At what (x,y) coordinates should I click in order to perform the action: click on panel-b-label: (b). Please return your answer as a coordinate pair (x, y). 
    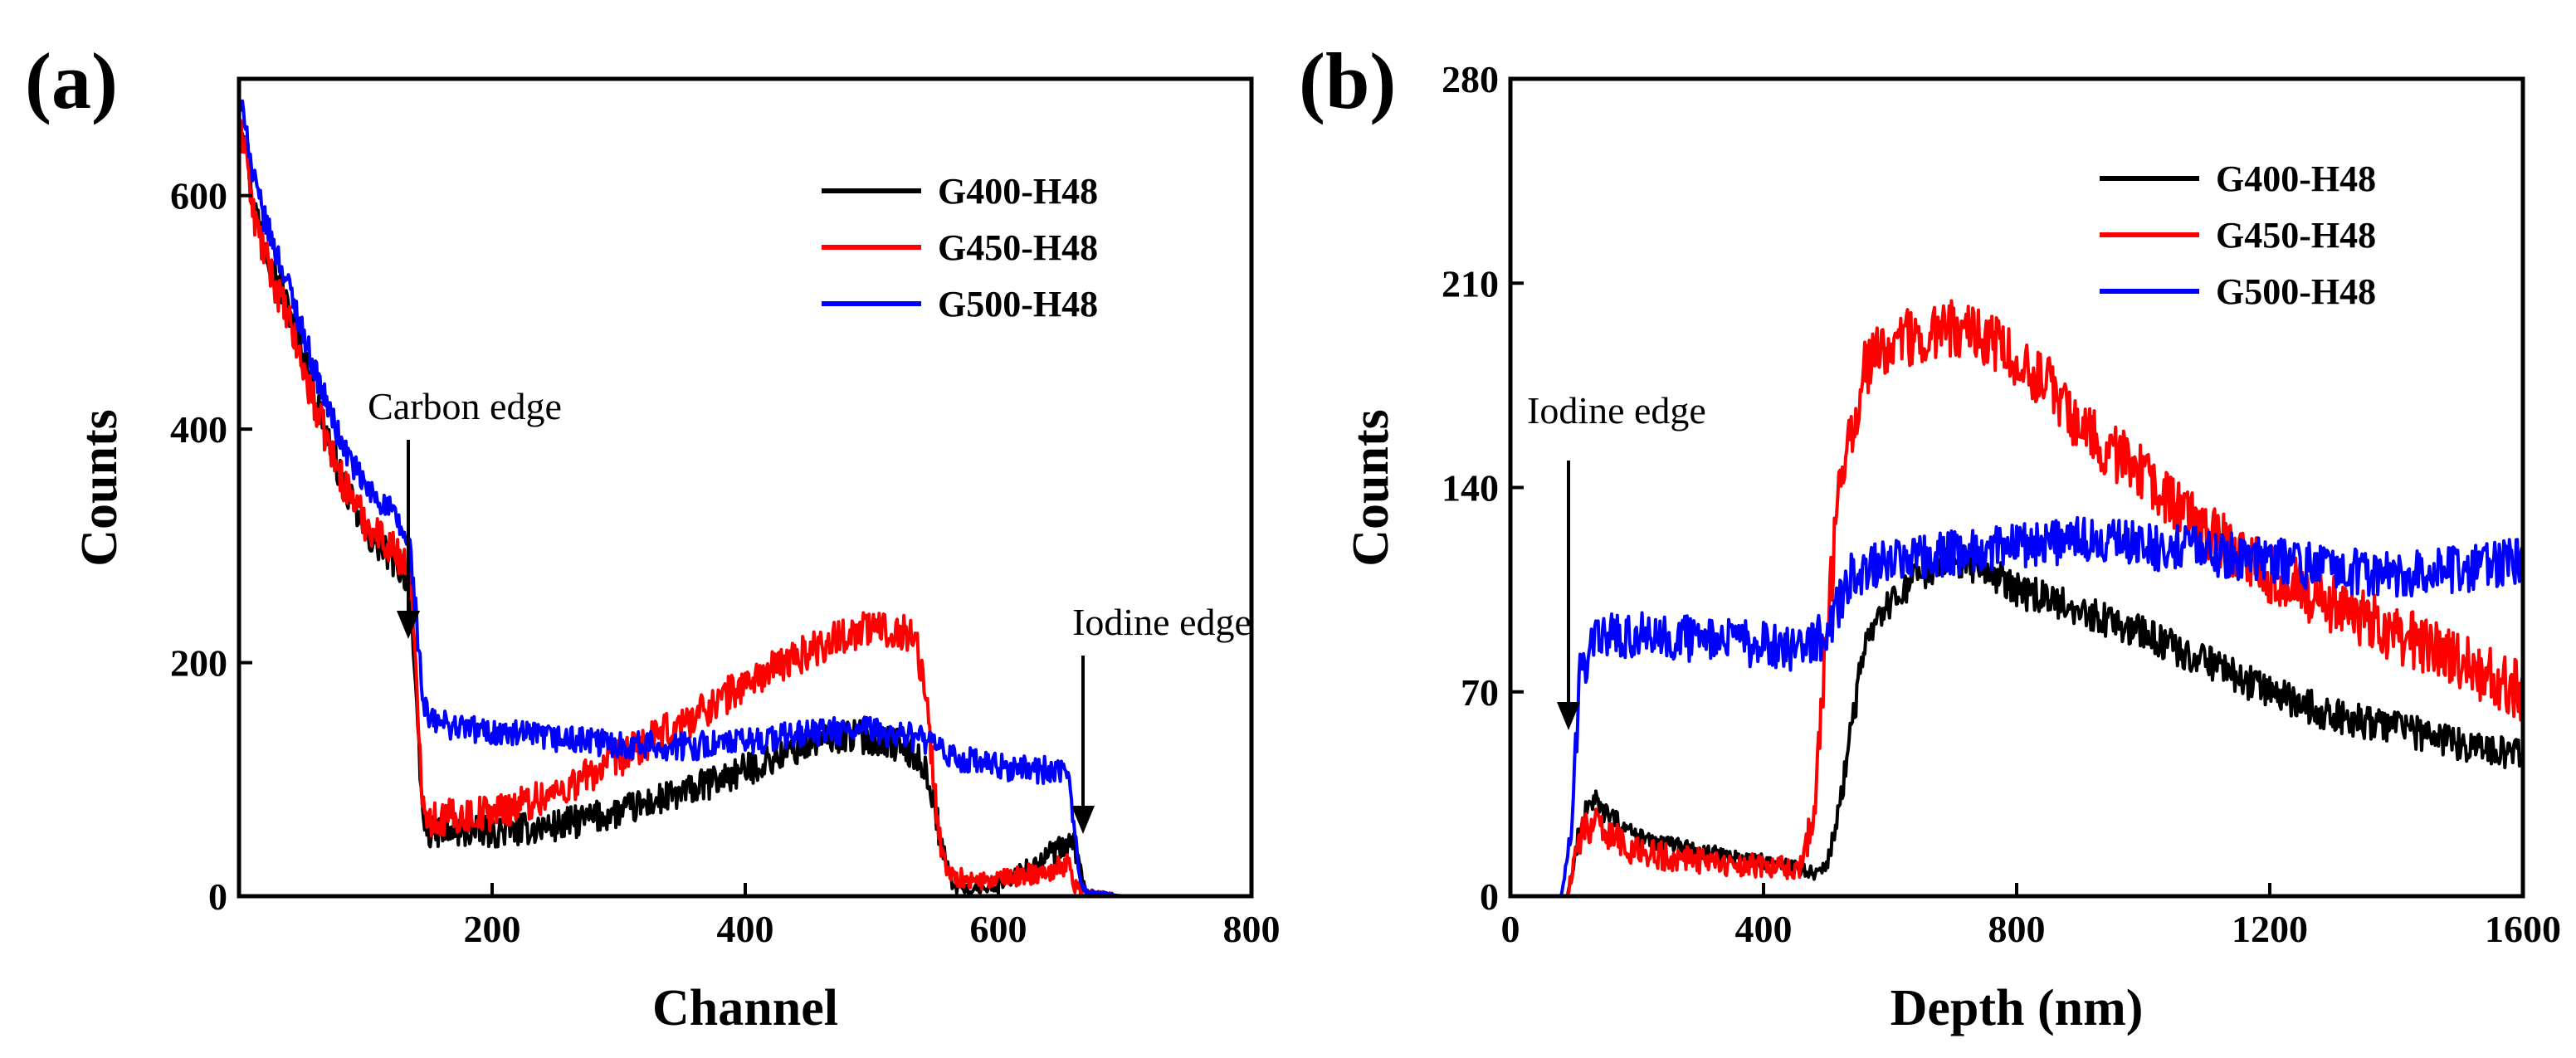
    Looking at the image, I should click on (1347, 81).